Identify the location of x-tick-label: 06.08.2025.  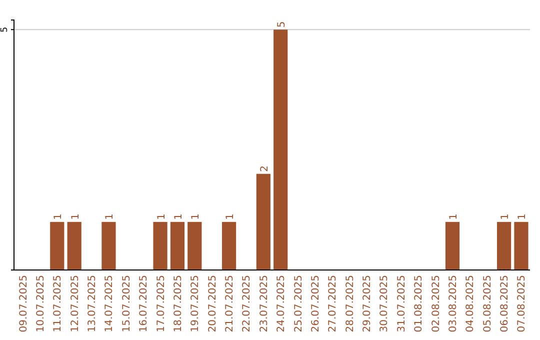
(505, 303).